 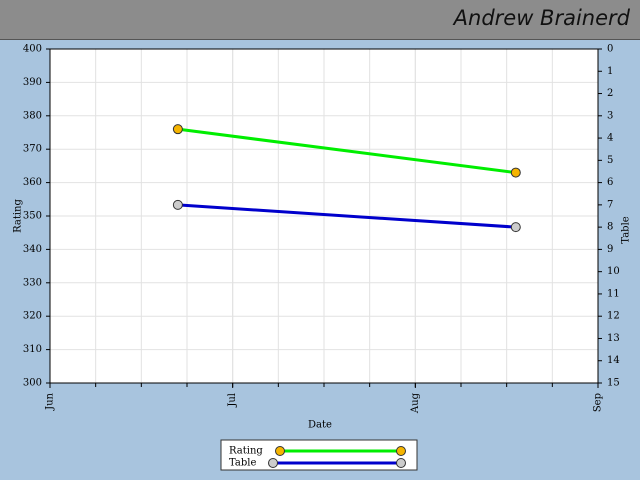 What do you see at coordinates (610, 93) in the screenshot?
I see `y2-tick-label: 2` at bounding box center [610, 93].